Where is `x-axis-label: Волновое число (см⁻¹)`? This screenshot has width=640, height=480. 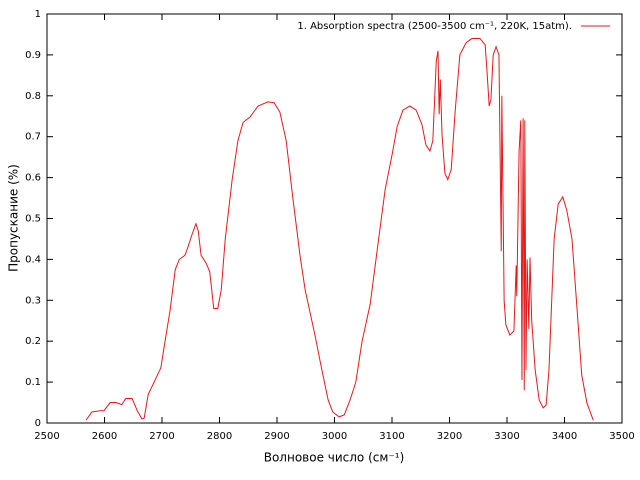 x-axis-label: Волновое число (см⁻¹) is located at coordinates (334, 458).